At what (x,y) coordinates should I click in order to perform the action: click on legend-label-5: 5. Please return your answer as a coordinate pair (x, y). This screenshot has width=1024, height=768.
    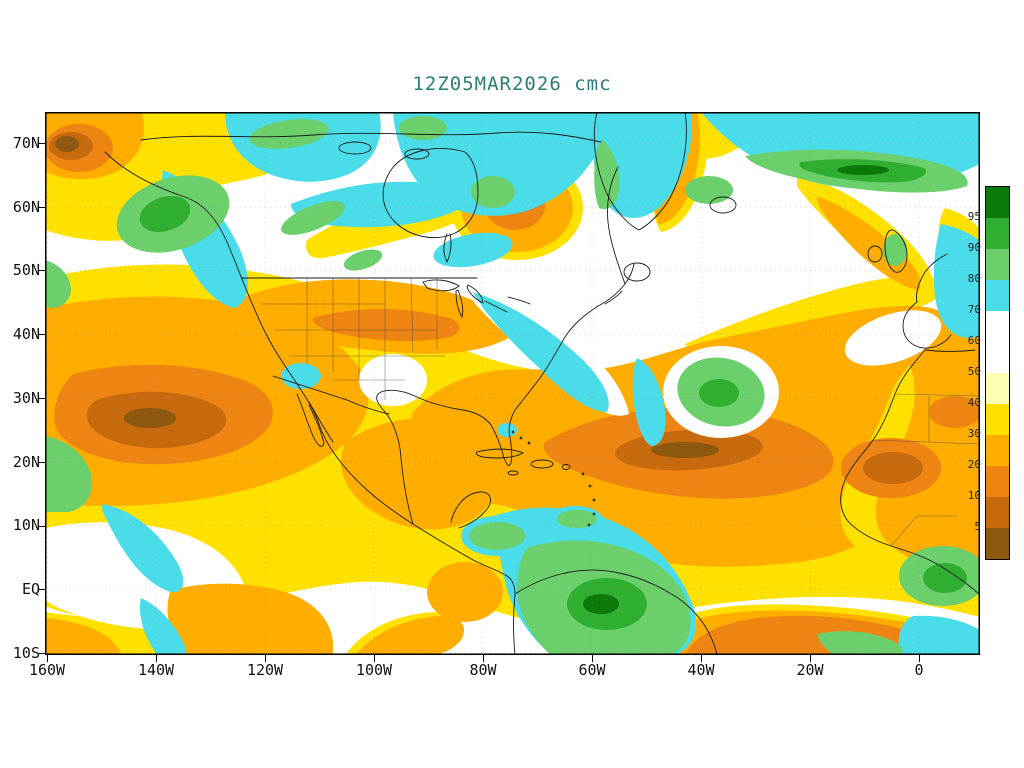
    Looking at the image, I should click on (977, 526).